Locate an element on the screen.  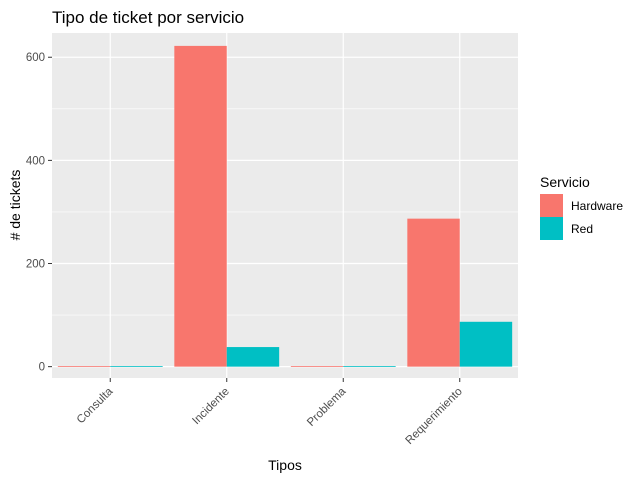
bar-hardware-consulta is located at coordinates (84, 366).